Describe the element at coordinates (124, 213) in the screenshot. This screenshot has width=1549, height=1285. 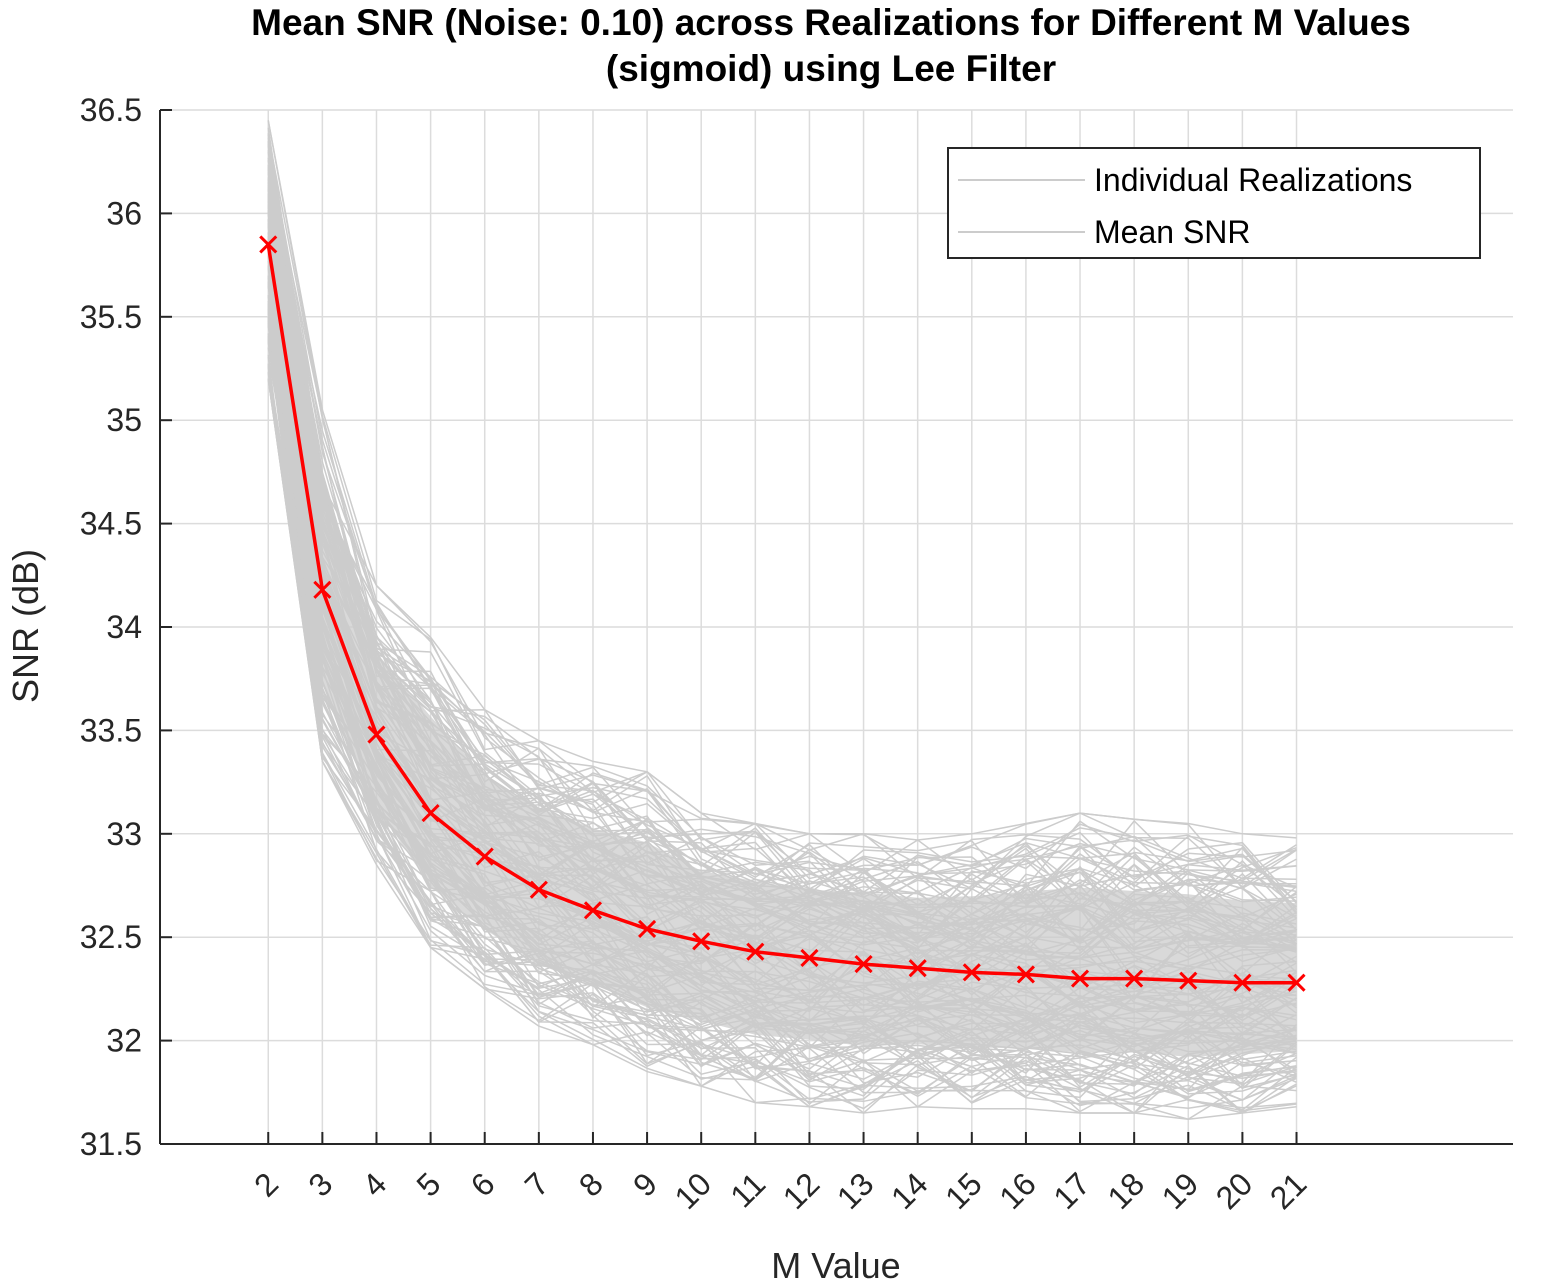
I see `y-tick-label: 36` at that location.